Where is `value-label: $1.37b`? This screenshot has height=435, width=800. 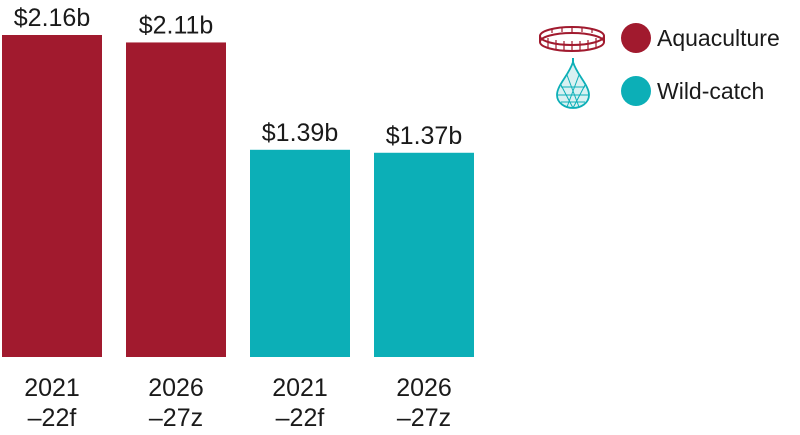
value-label: $1.37b is located at coordinates (424, 136).